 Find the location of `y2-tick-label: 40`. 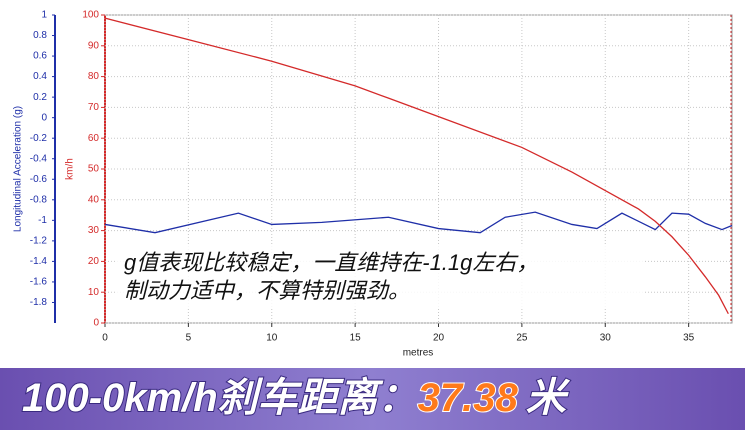

y2-tick-label: 40 is located at coordinates (94, 199).